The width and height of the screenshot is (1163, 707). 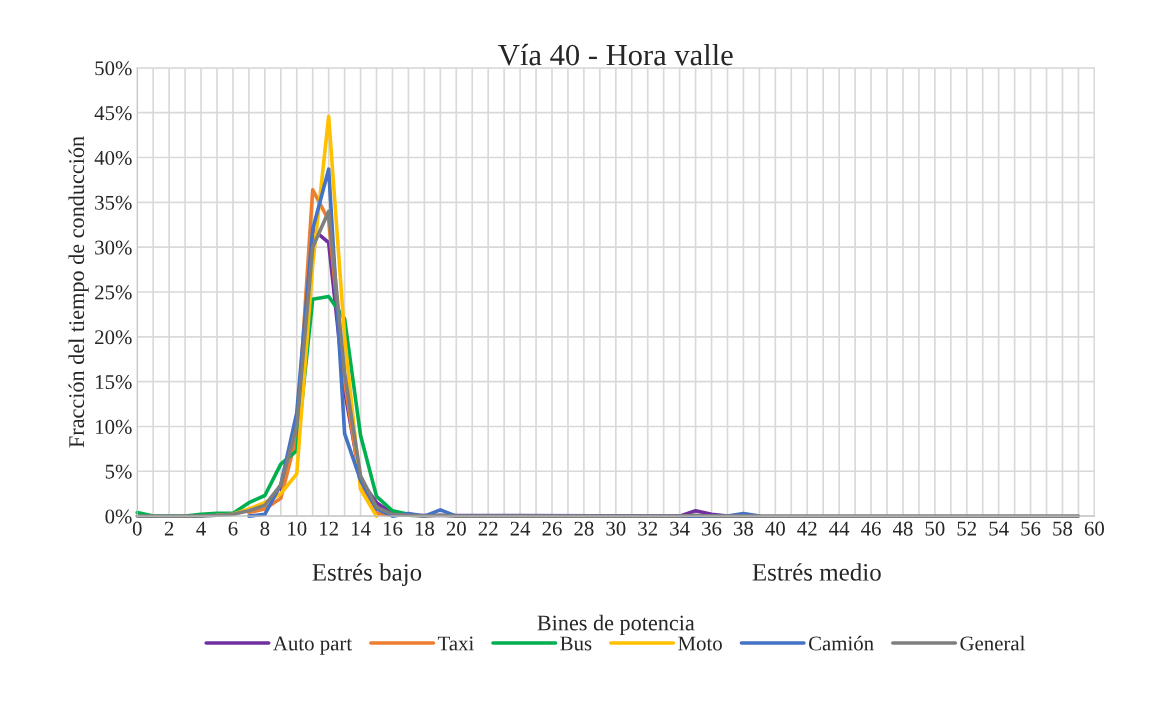 What do you see at coordinates (807, 528) in the screenshot?
I see `x-tick-label: 42` at bounding box center [807, 528].